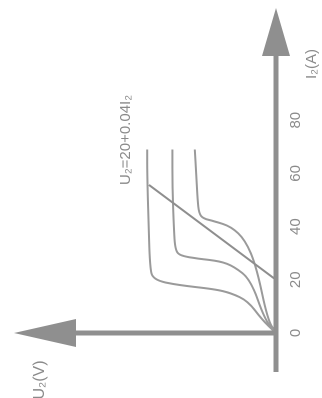  I want to click on x-tick-label: 20, so click(295, 279).